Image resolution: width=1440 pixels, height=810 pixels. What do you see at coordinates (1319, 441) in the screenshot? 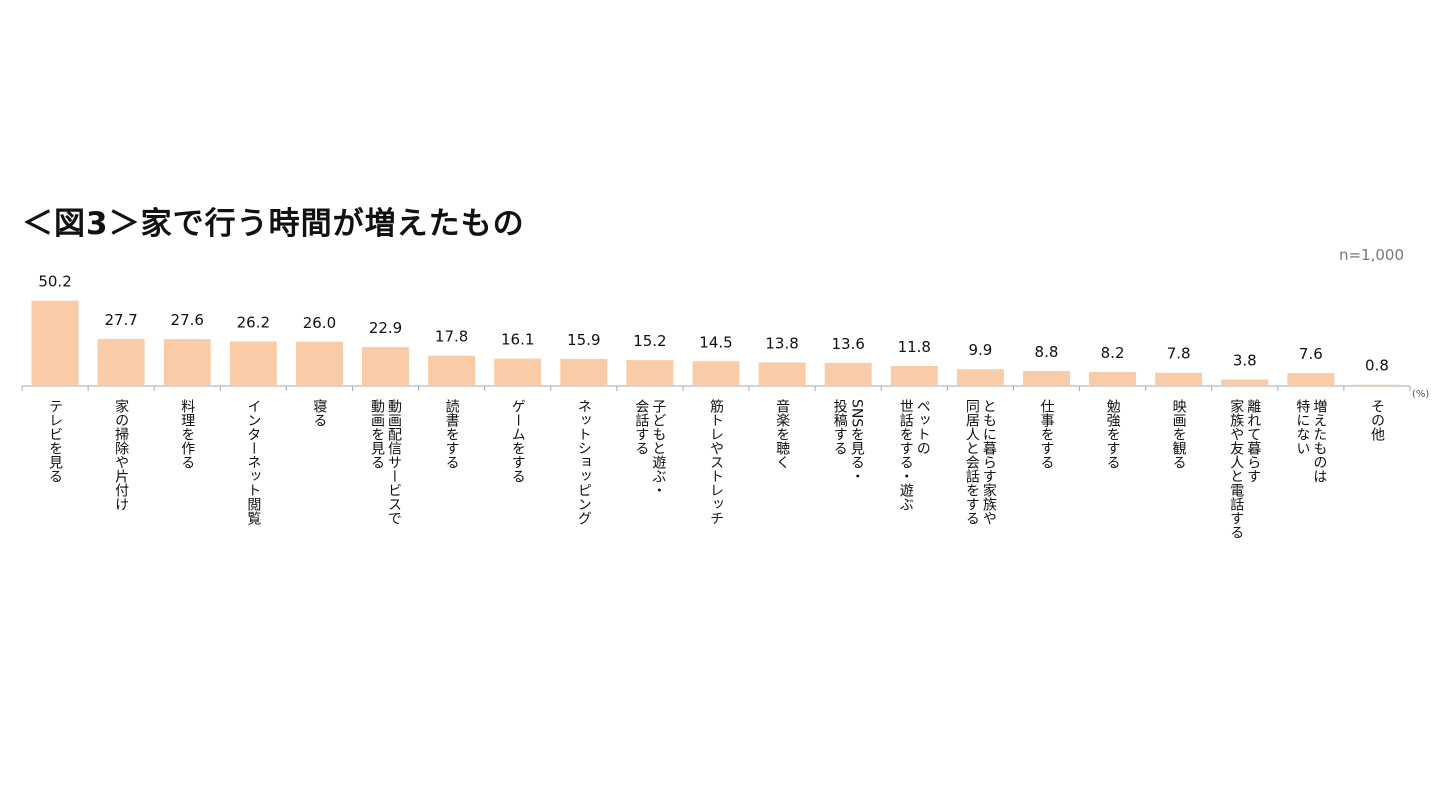
I see `category-label: 増えたものは` at bounding box center [1319, 441].